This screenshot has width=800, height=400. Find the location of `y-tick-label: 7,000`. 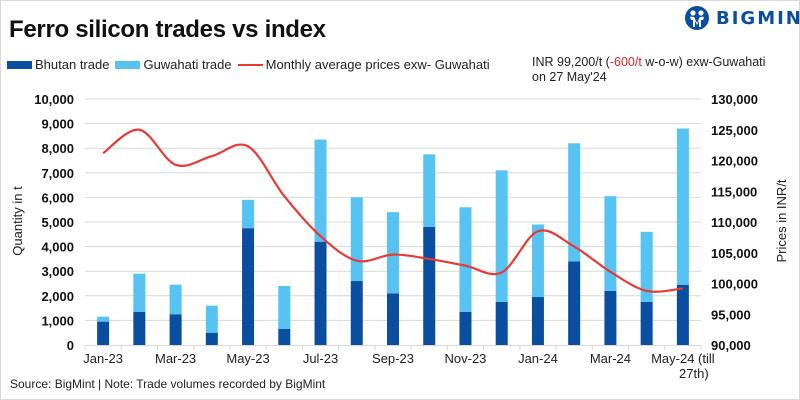

y-tick-label: 7,000 is located at coordinates (57, 173).